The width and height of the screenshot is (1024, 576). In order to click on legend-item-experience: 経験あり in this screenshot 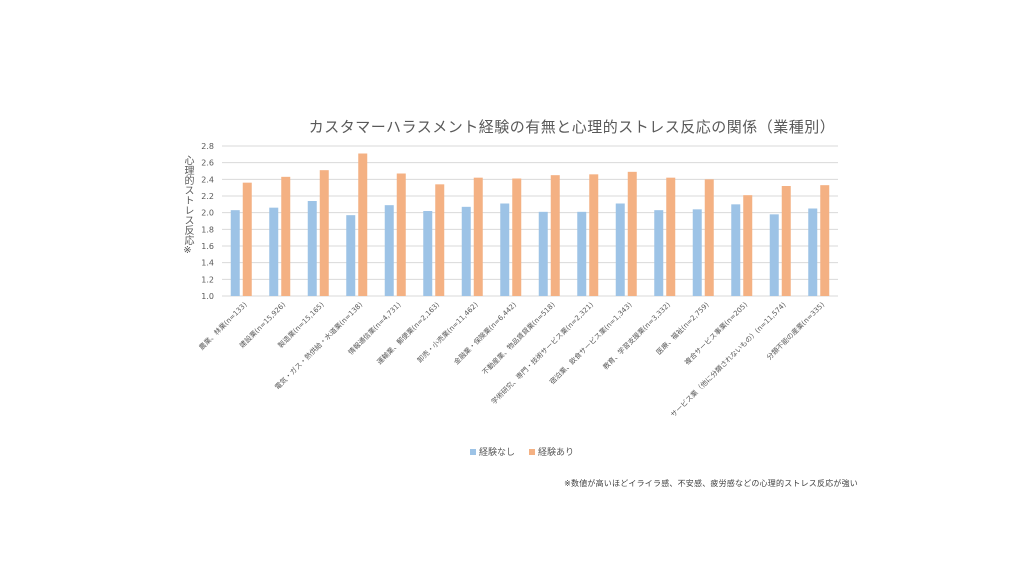, I will do `click(551, 451)`.